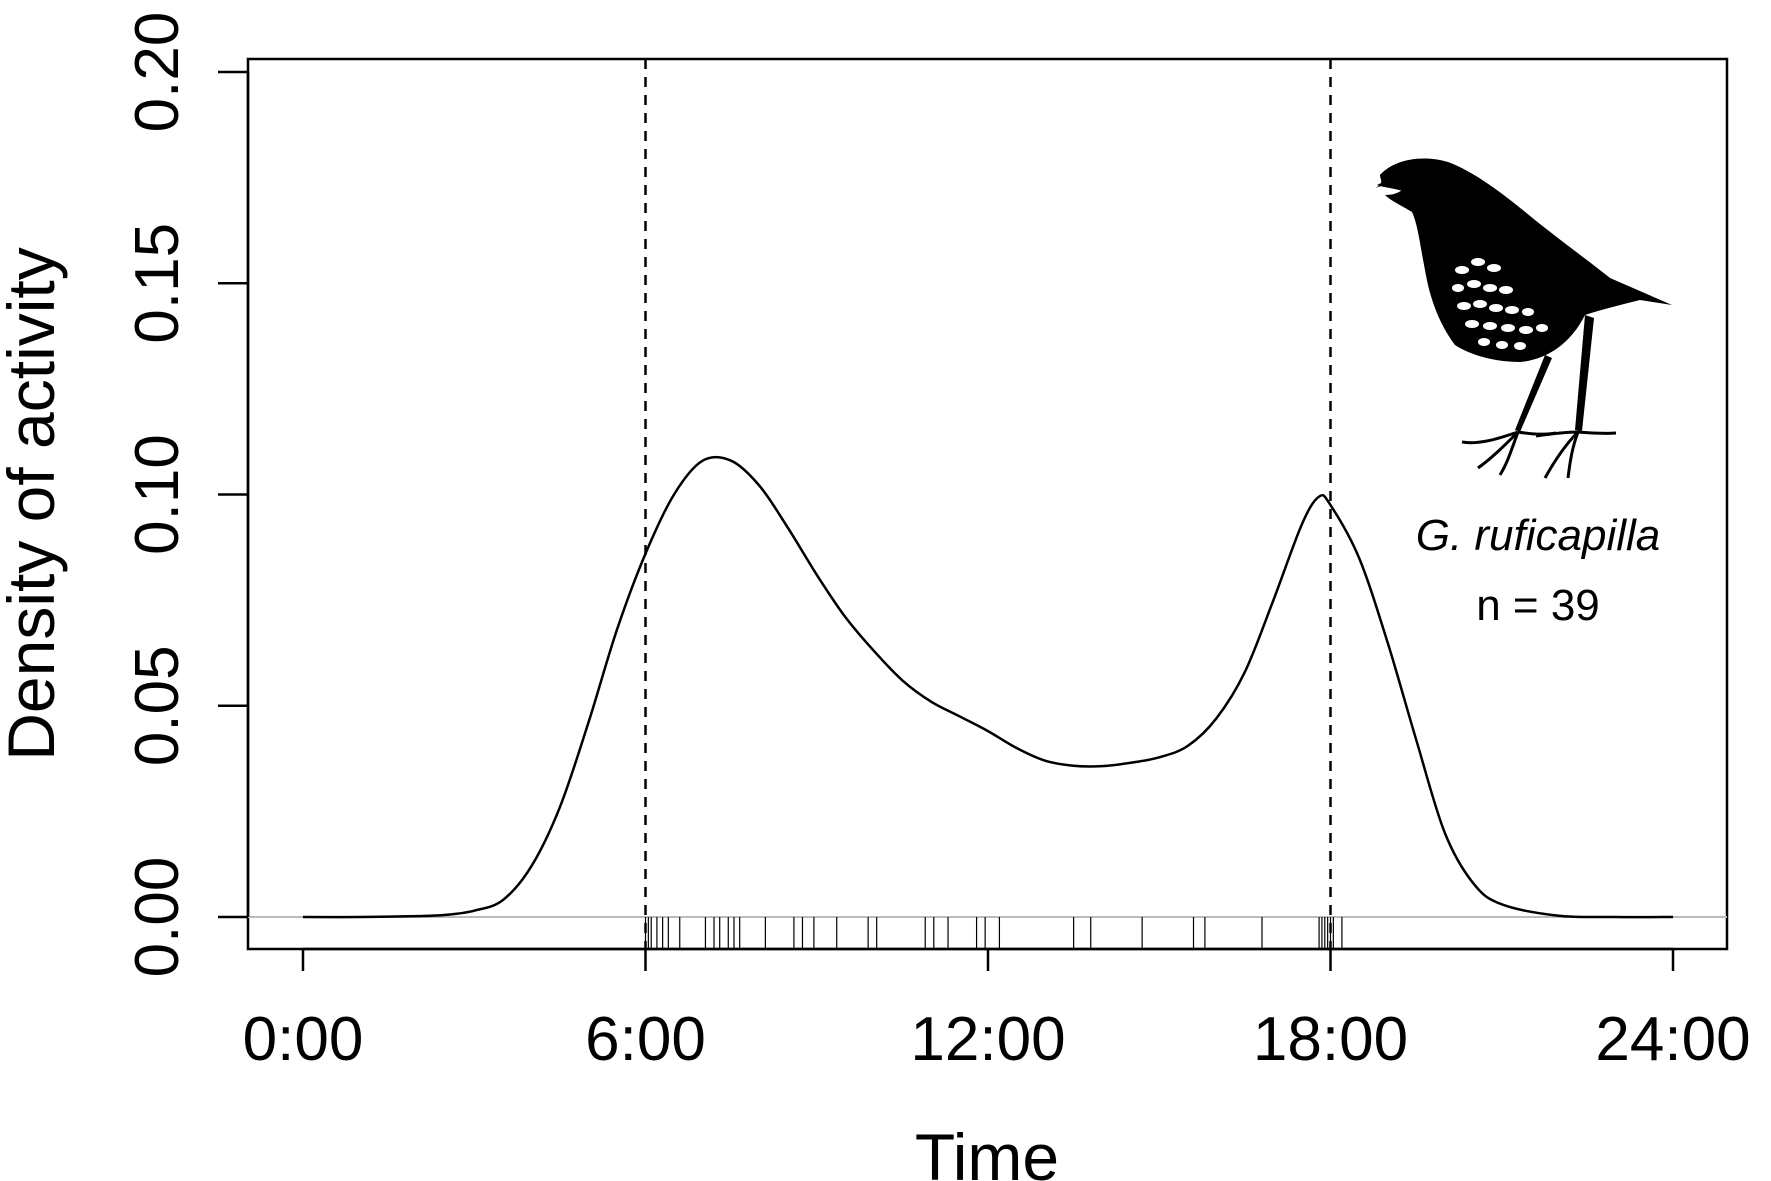 This screenshot has height=1181, width=1771. I want to click on y-tick-label: 0.05, so click(157, 705).